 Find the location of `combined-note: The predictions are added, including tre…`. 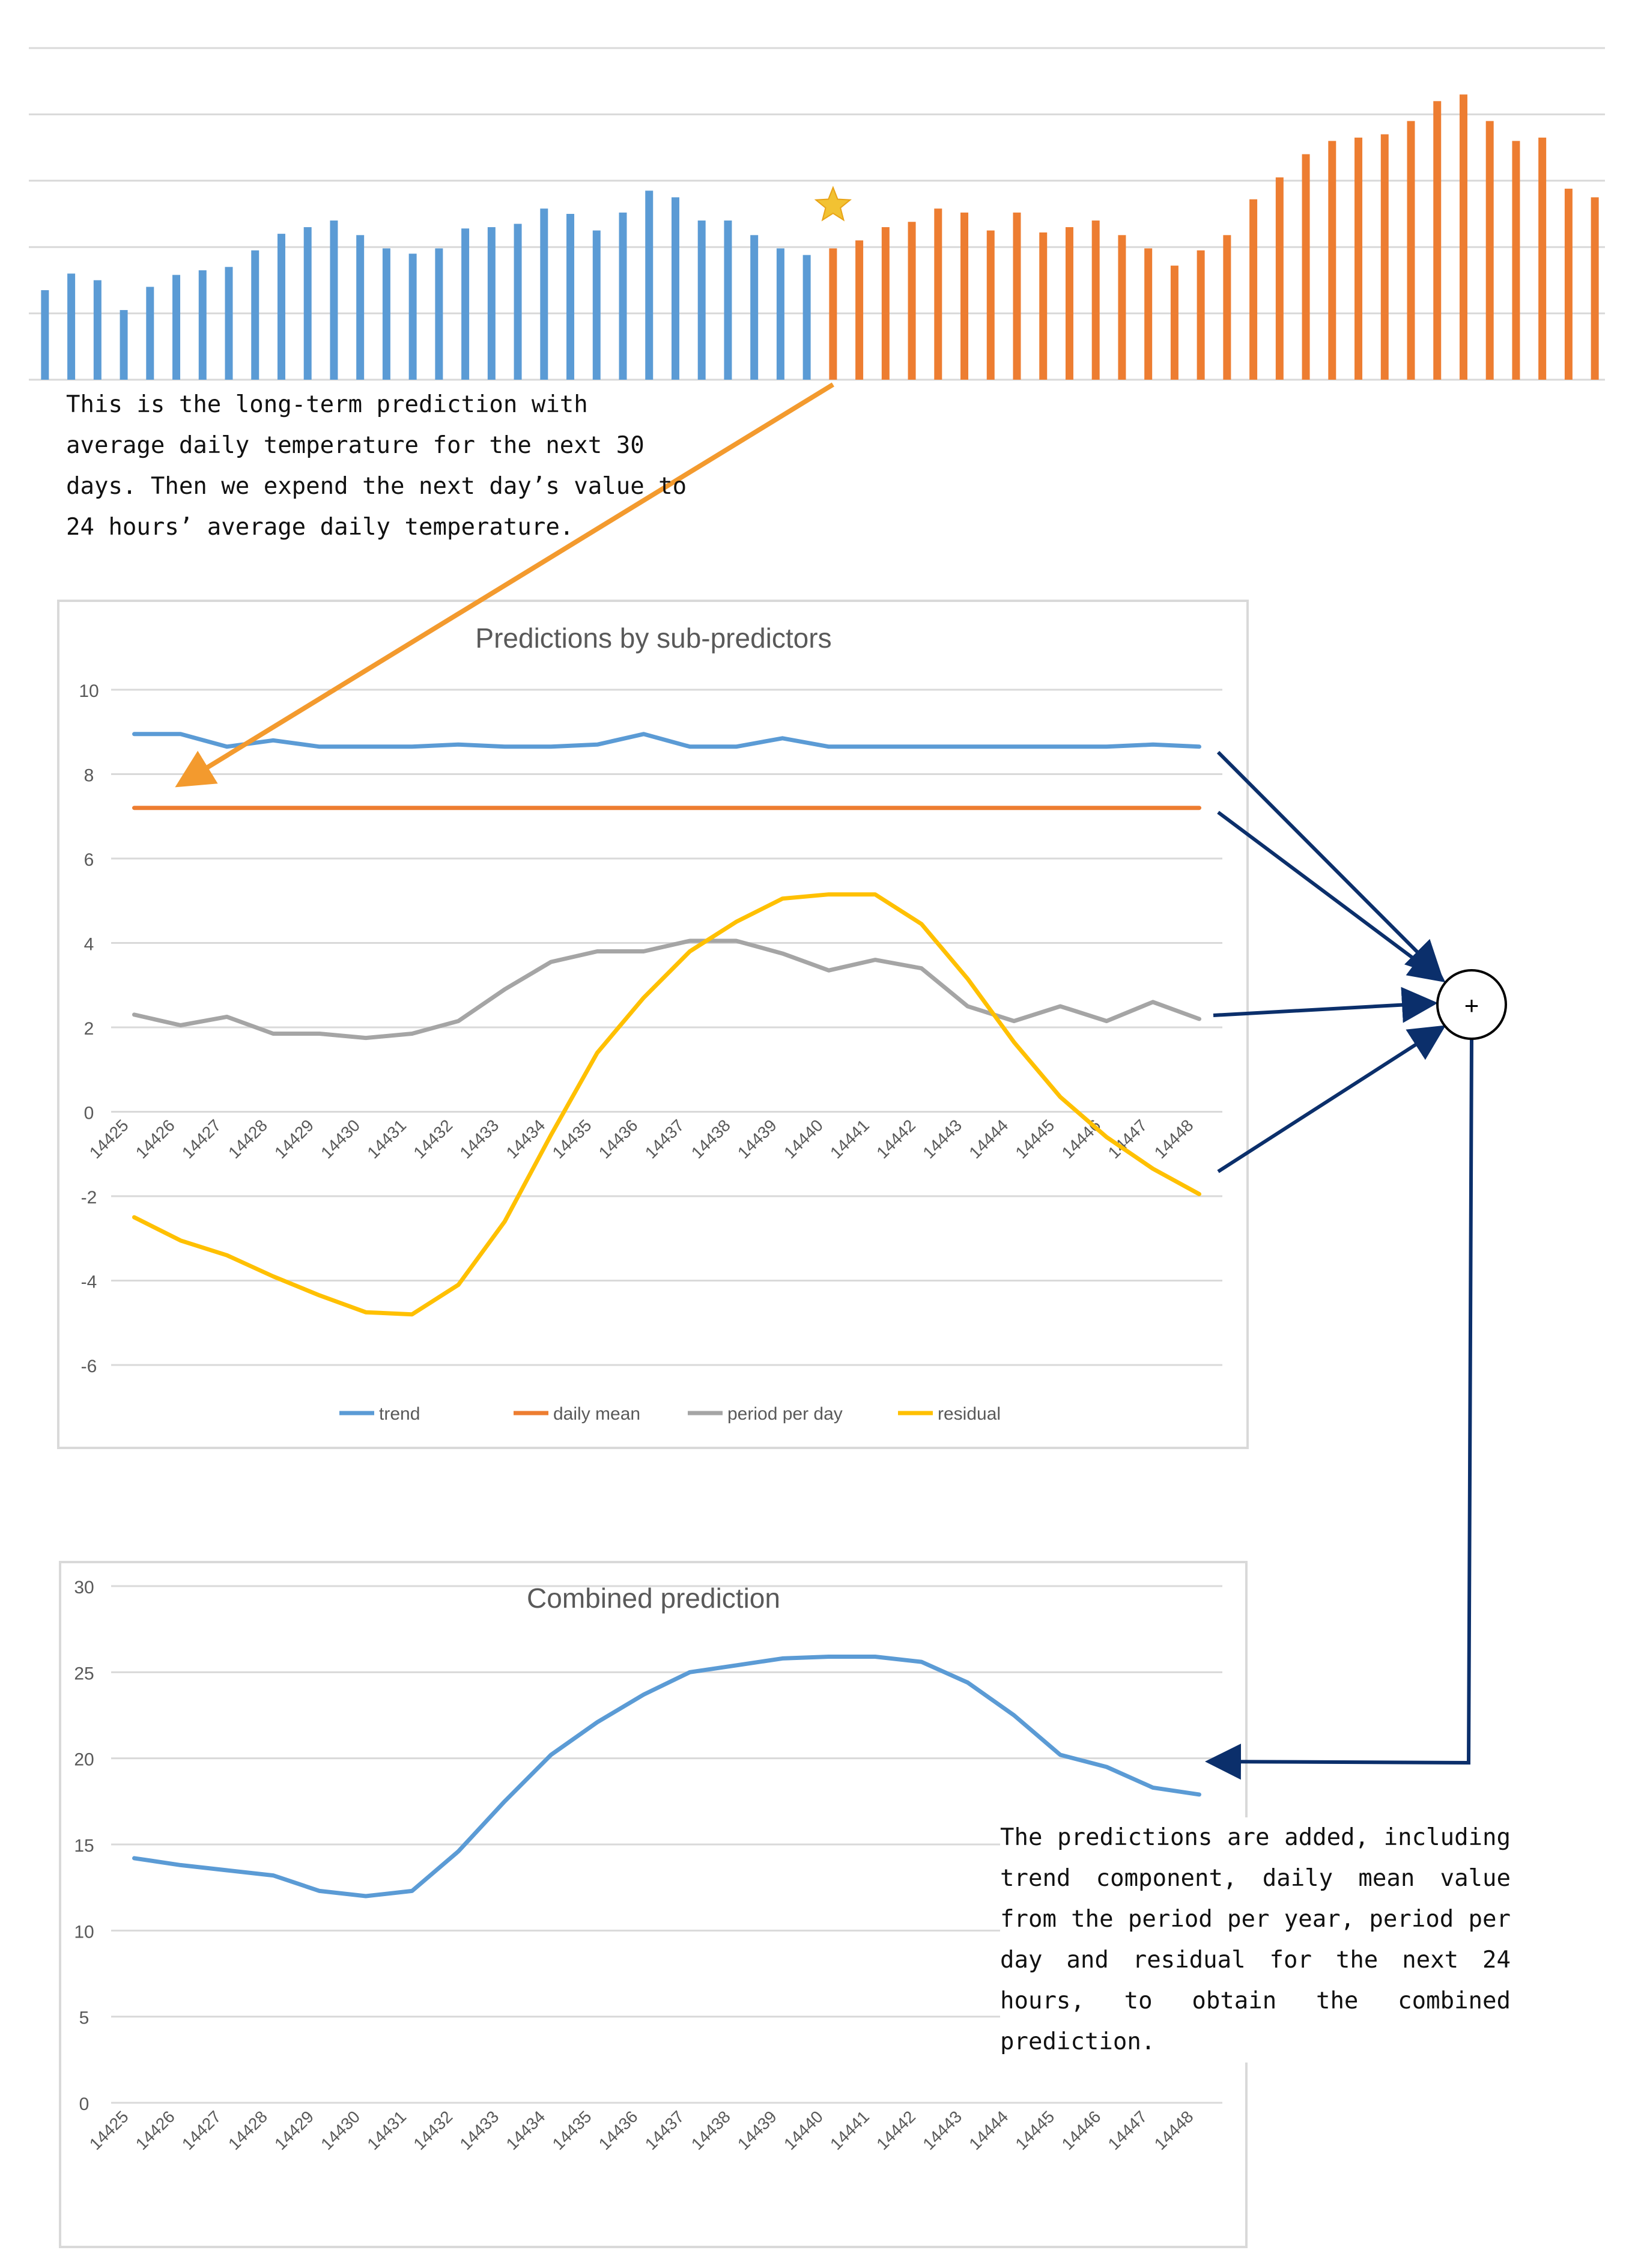

combined-note: The predictions are added, including tre… is located at coordinates (1255, 1940).